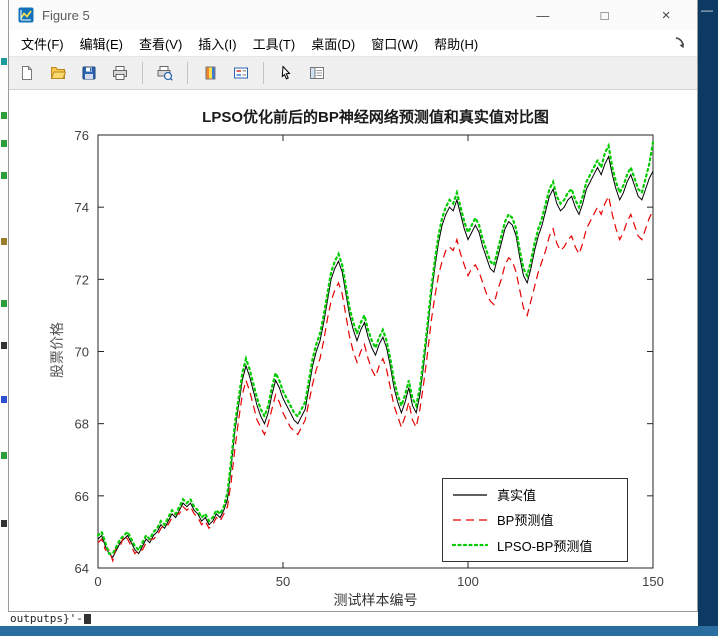 This screenshot has height=636, width=718. What do you see at coordinates (517, 496) in the screenshot?
I see `legend-label: 真实值` at bounding box center [517, 496].